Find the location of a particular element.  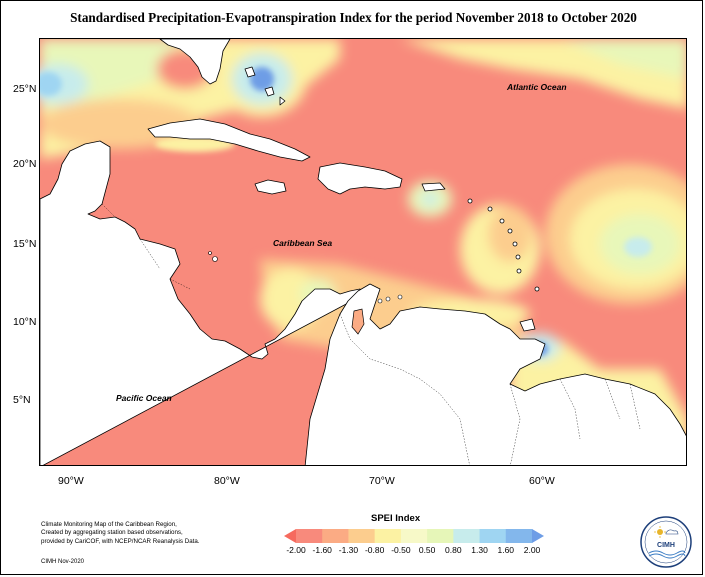

spei-zone-nw-core is located at coordinates (51, 84).